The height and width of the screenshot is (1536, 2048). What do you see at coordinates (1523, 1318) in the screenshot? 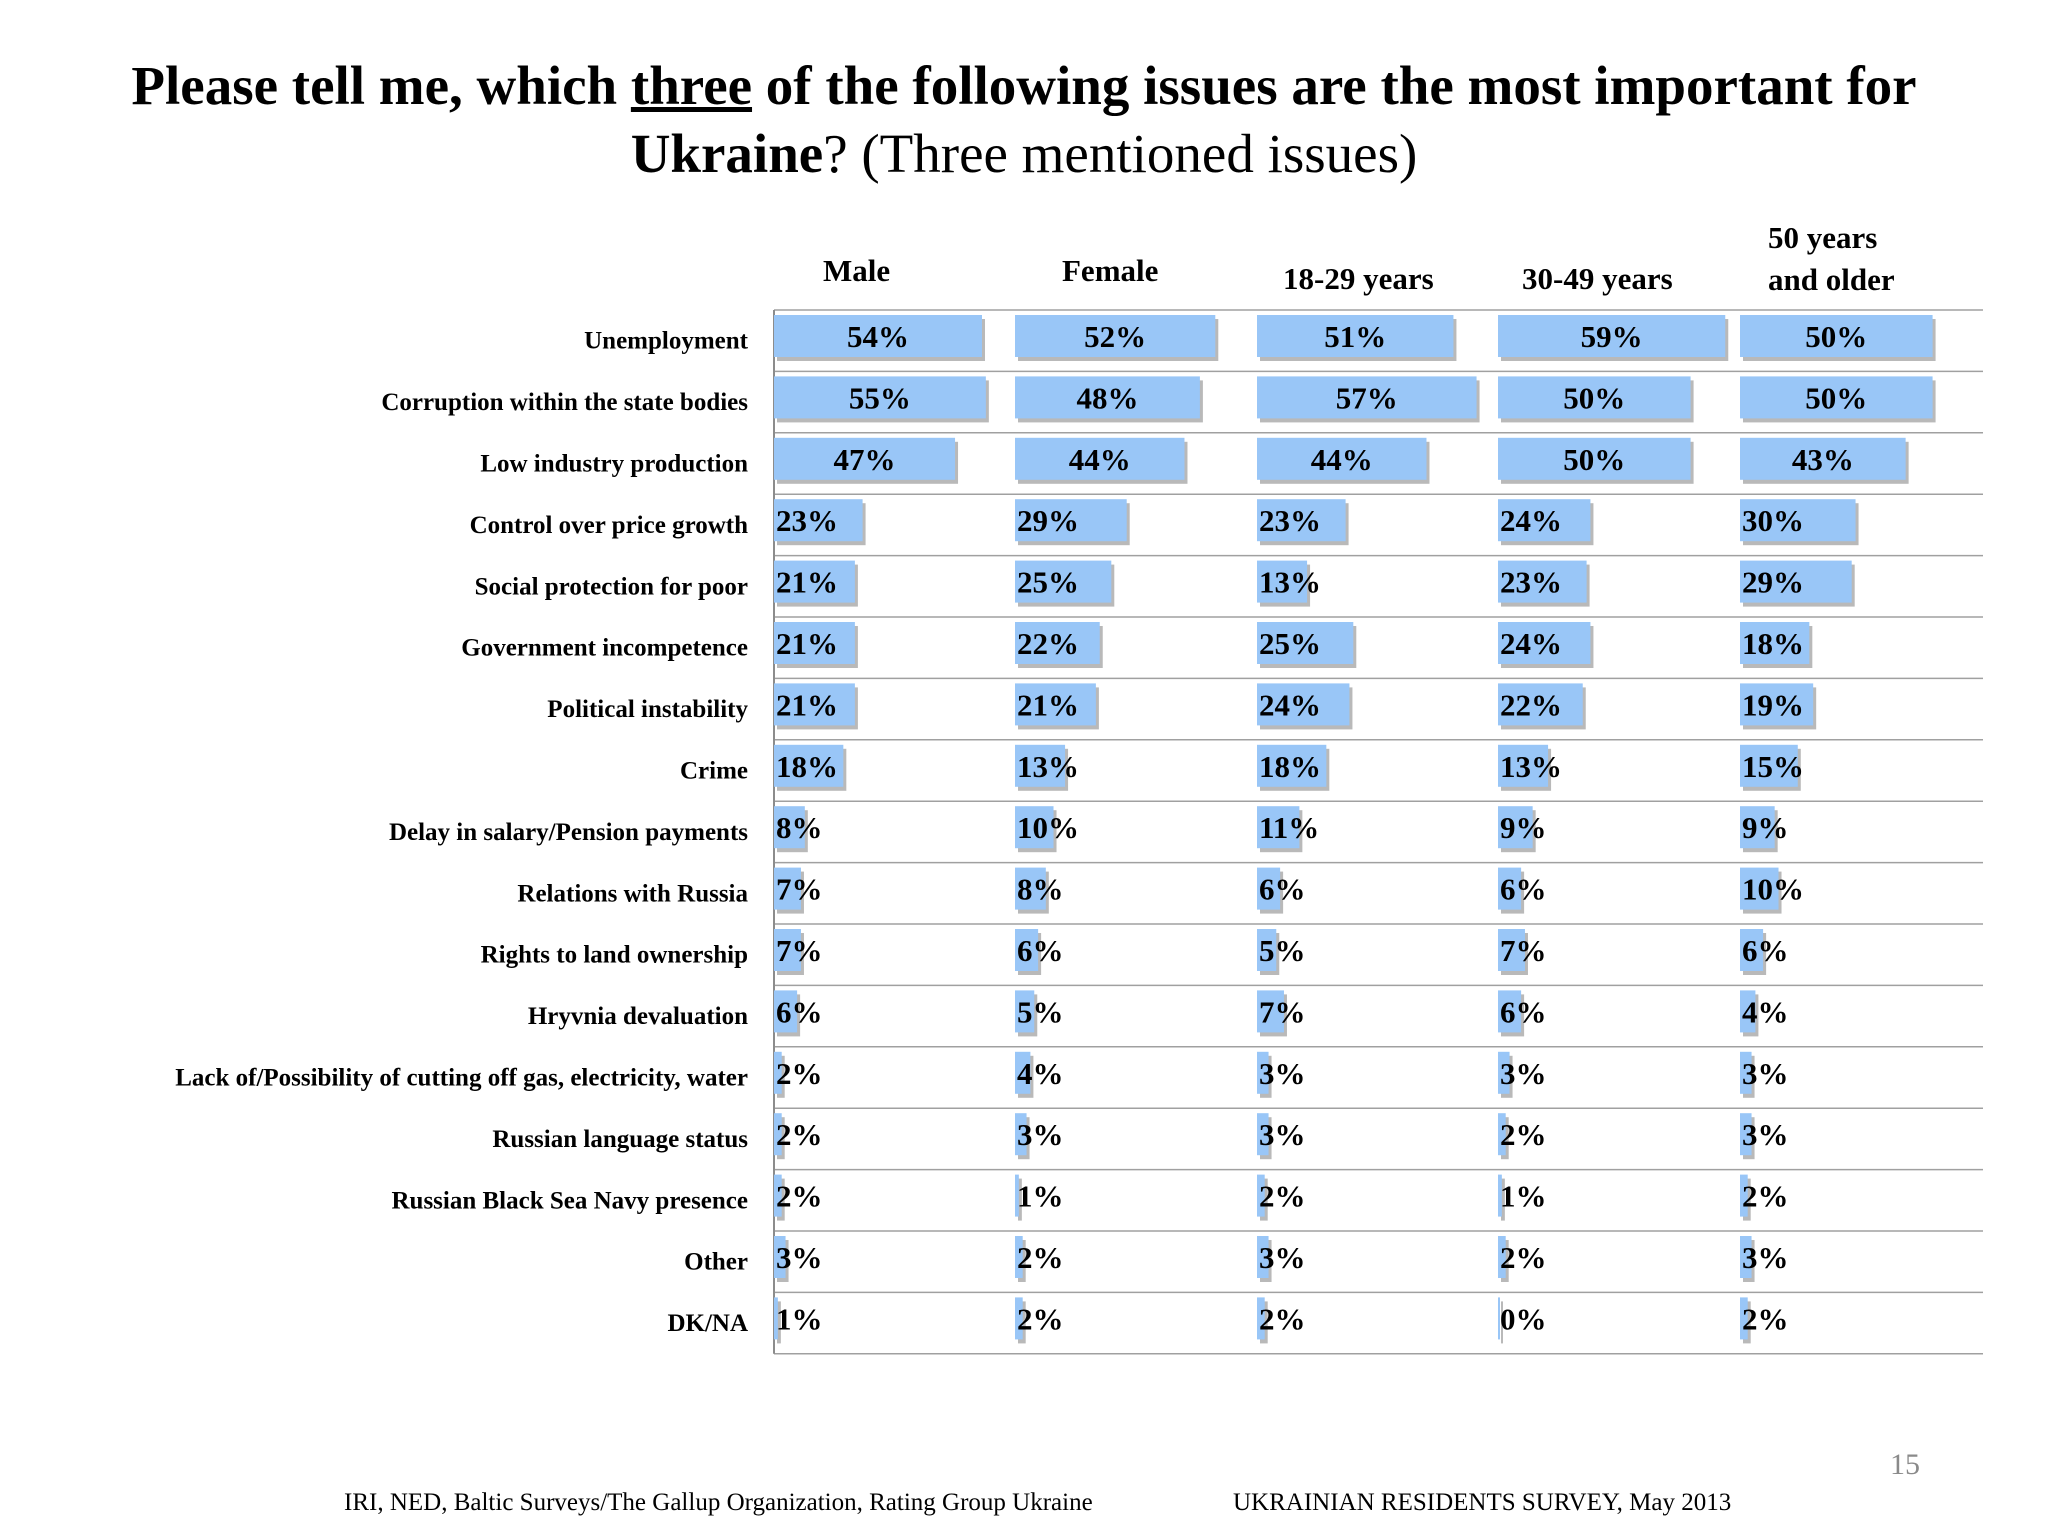
I see `value-label: 0%` at bounding box center [1523, 1318].